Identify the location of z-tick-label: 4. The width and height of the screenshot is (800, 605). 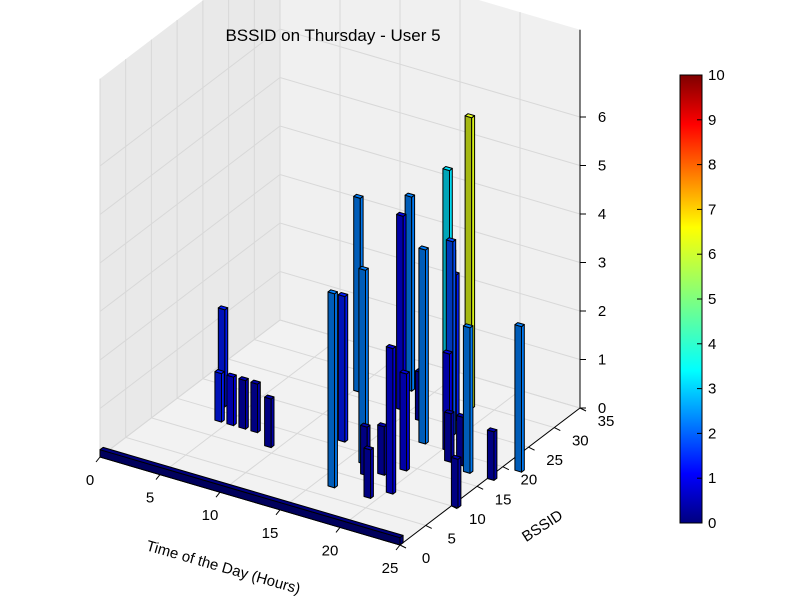
(602, 214).